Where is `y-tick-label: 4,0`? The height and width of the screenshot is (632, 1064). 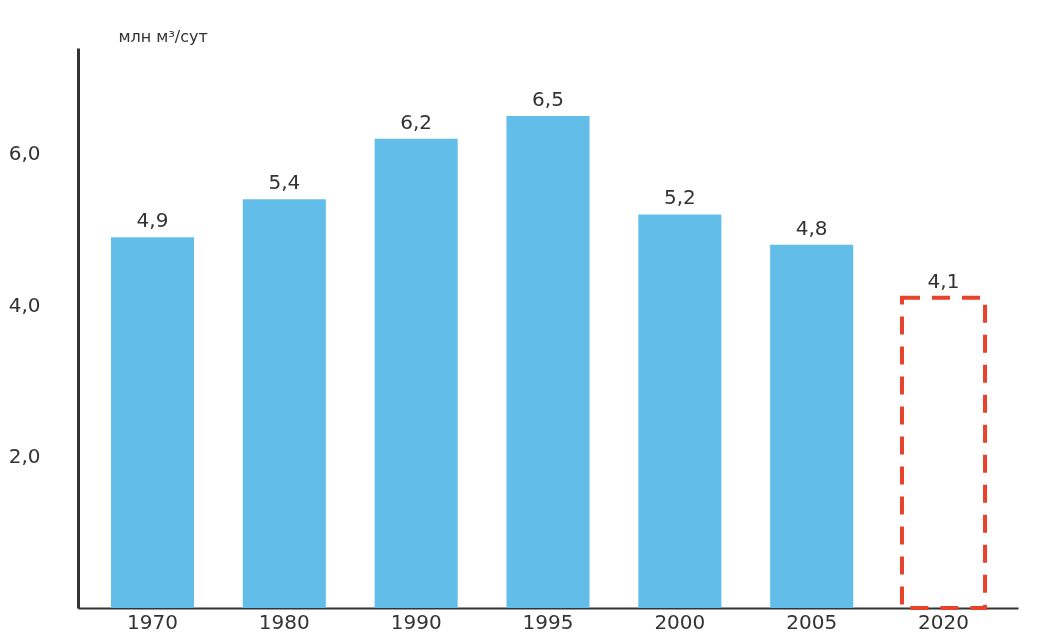 y-tick-label: 4,0 is located at coordinates (24, 304).